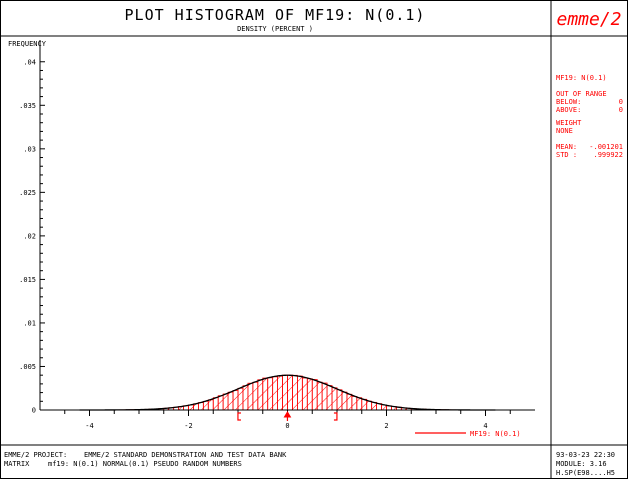 The image size is (628, 479). What do you see at coordinates (27, 193) in the screenshot?
I see `y-tick-label: .025` at bounding box center [27, 193].